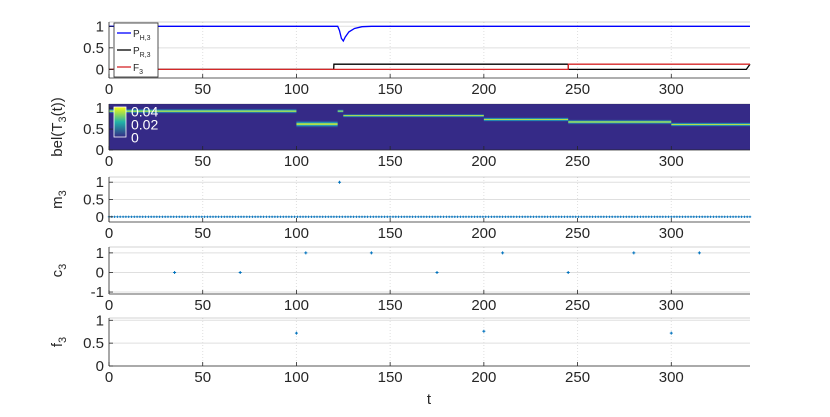 This screenshot has width=830, height=417. What do you see at coordinates (120, 122) in the screenshot?
I see `colorbar` at bounding box center [120, 122].